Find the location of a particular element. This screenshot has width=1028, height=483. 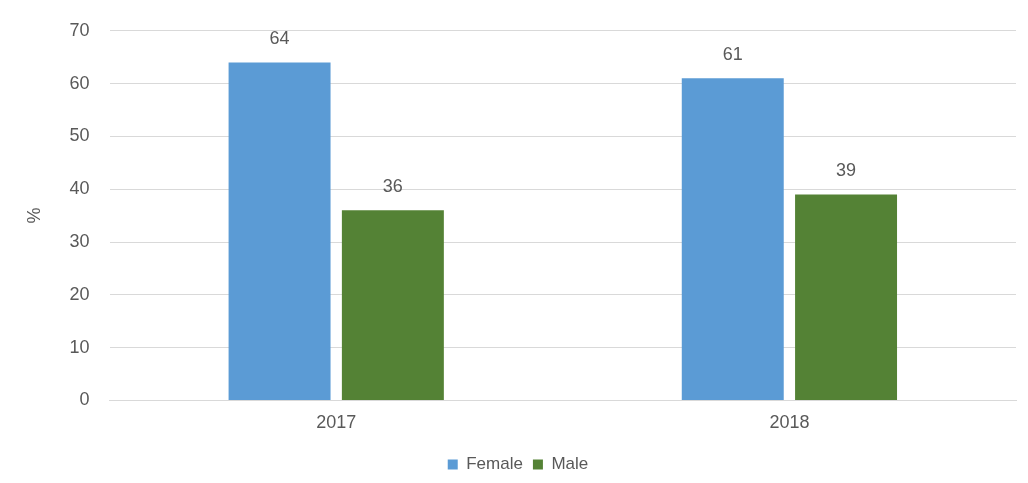

legend-label: Female is located at coordinates (494, 464).